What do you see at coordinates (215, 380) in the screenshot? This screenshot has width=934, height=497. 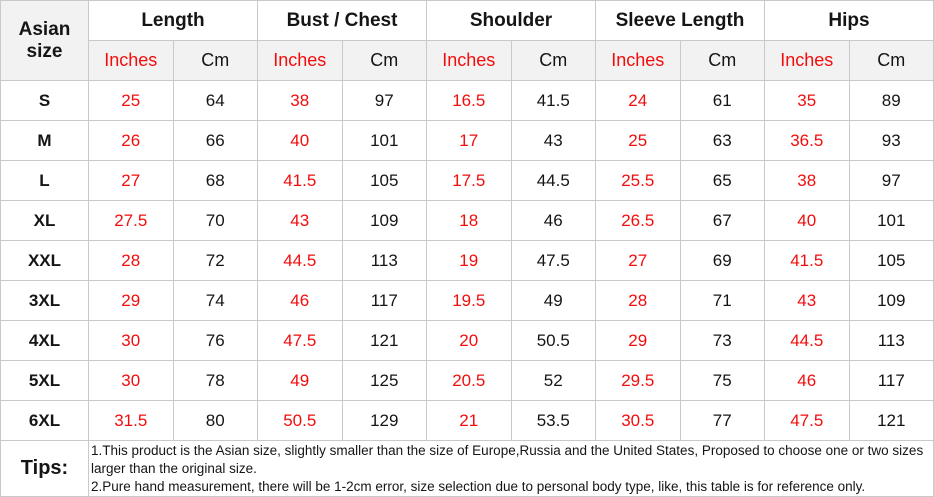 I see `cm-value: 78` at bounding box center [215, 380].